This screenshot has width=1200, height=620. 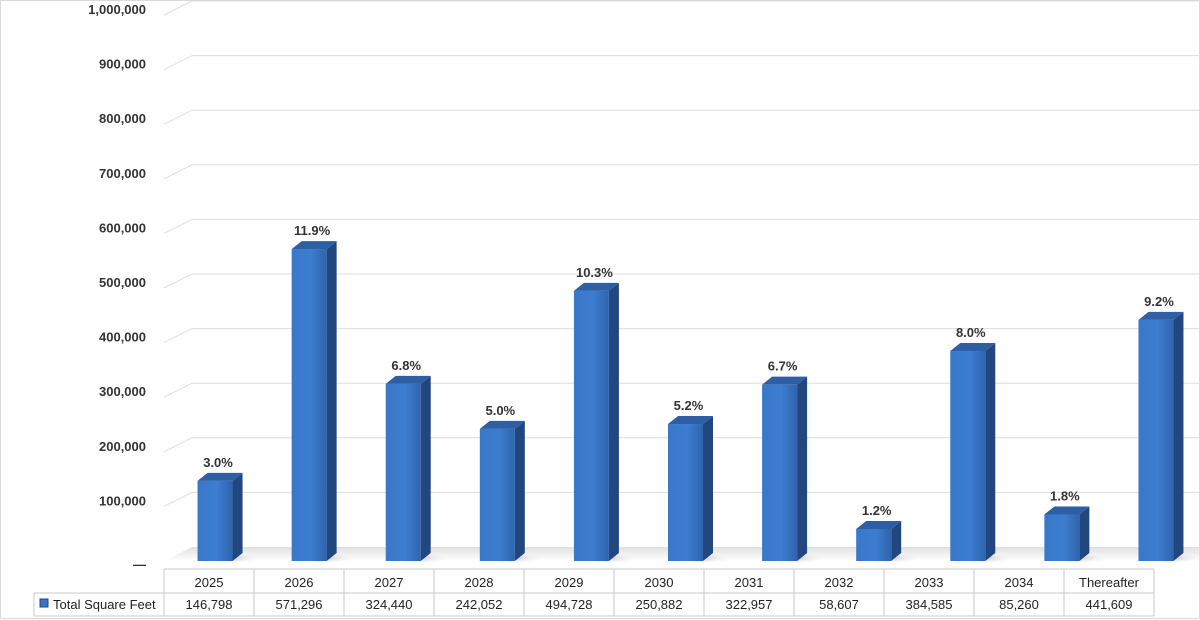 I want to click on category-label: Thereafter, so click(x=1109, y=582).